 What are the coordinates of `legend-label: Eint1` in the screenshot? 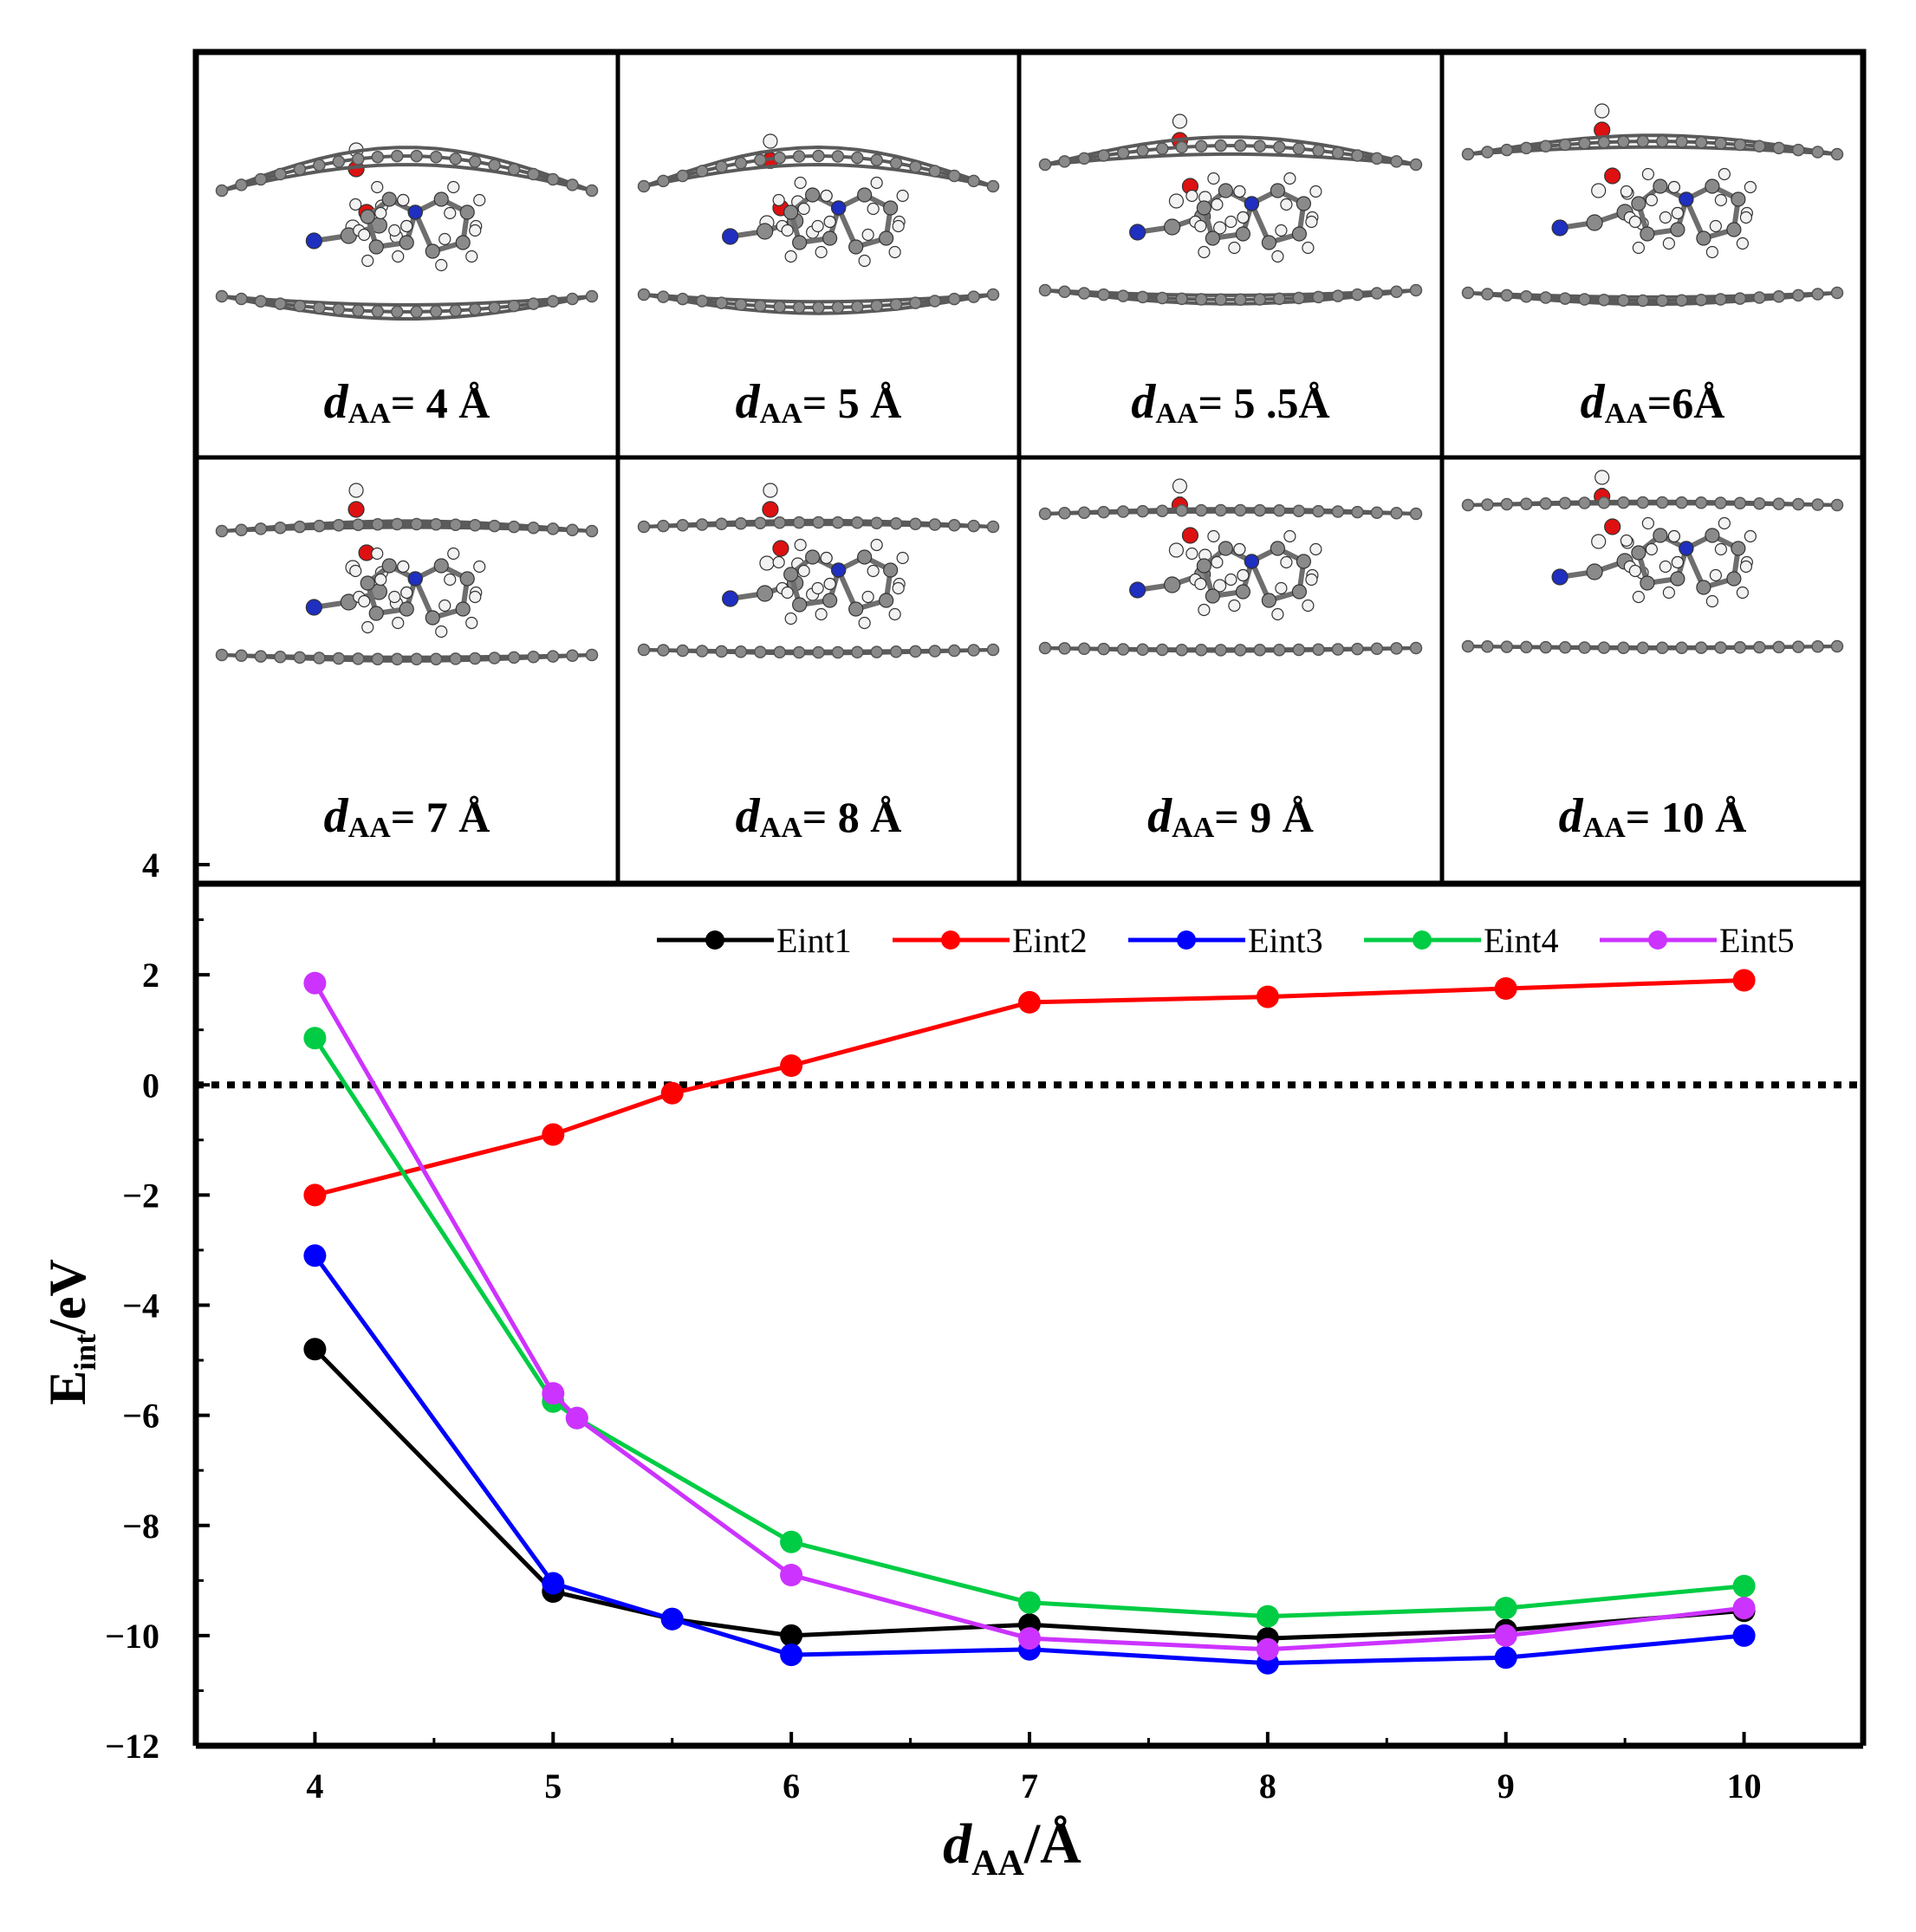 It's located at (814, 940).